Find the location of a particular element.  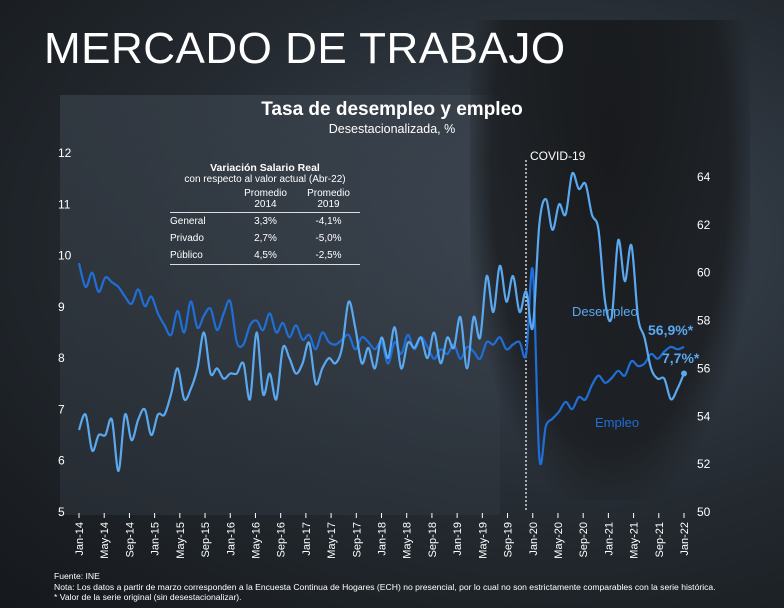

left-axis: 12 11 10 9 8 7 6 5 is located at coordinates (65, 332).